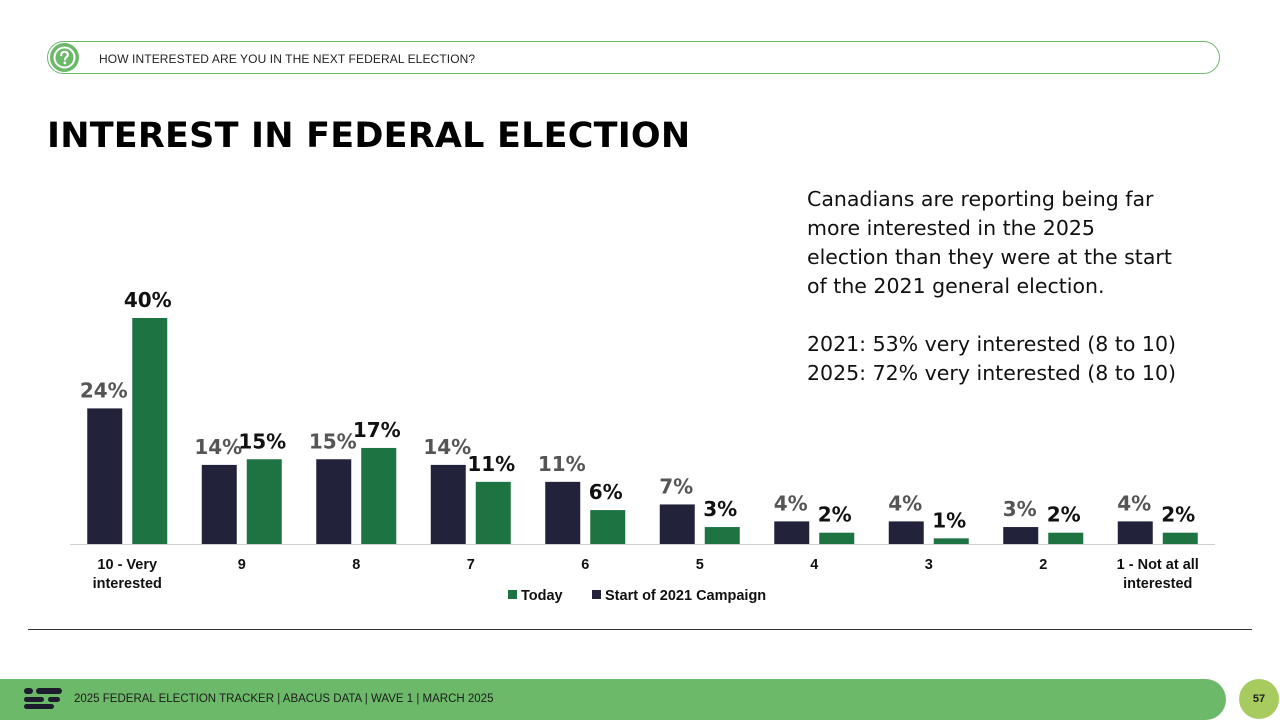 The image size is (1280, 720). Describe the element at coordinates (104, 390) in the screenshot. I see `data-label-2021: 24%` at that location.